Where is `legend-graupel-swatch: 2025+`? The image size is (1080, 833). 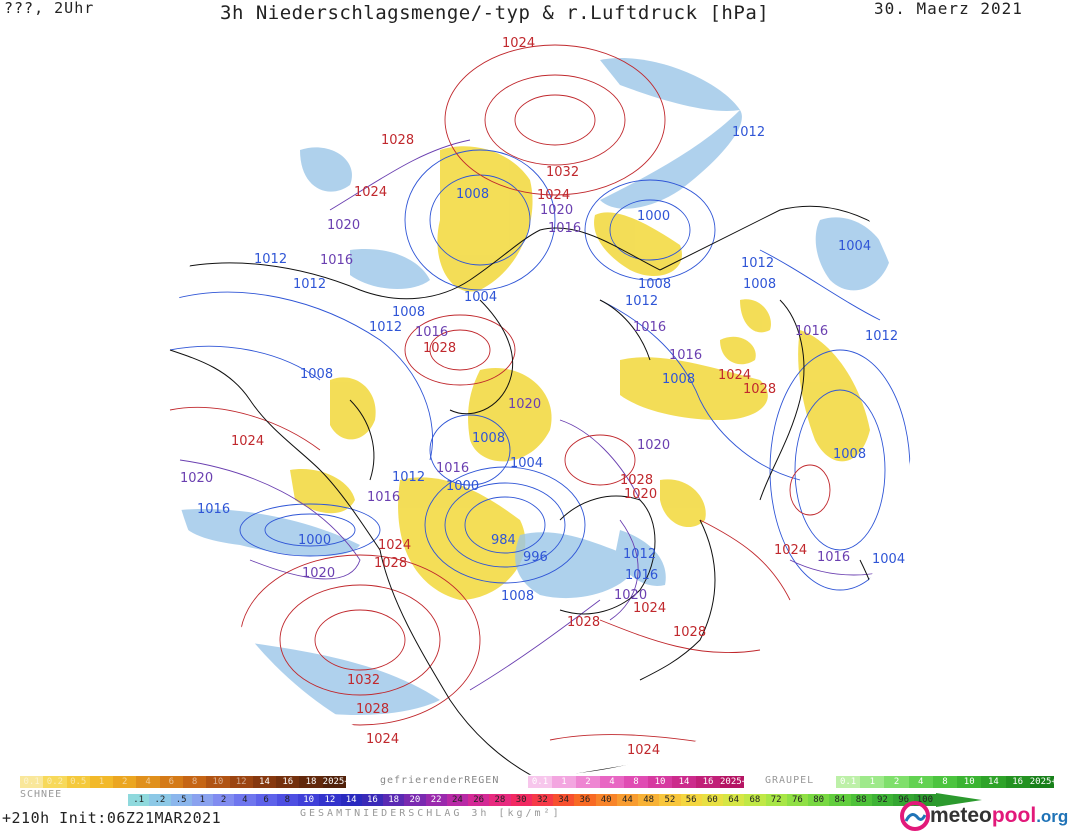
legend-graupel-swatch: 2025+ is located at coordinates (1043, 782).